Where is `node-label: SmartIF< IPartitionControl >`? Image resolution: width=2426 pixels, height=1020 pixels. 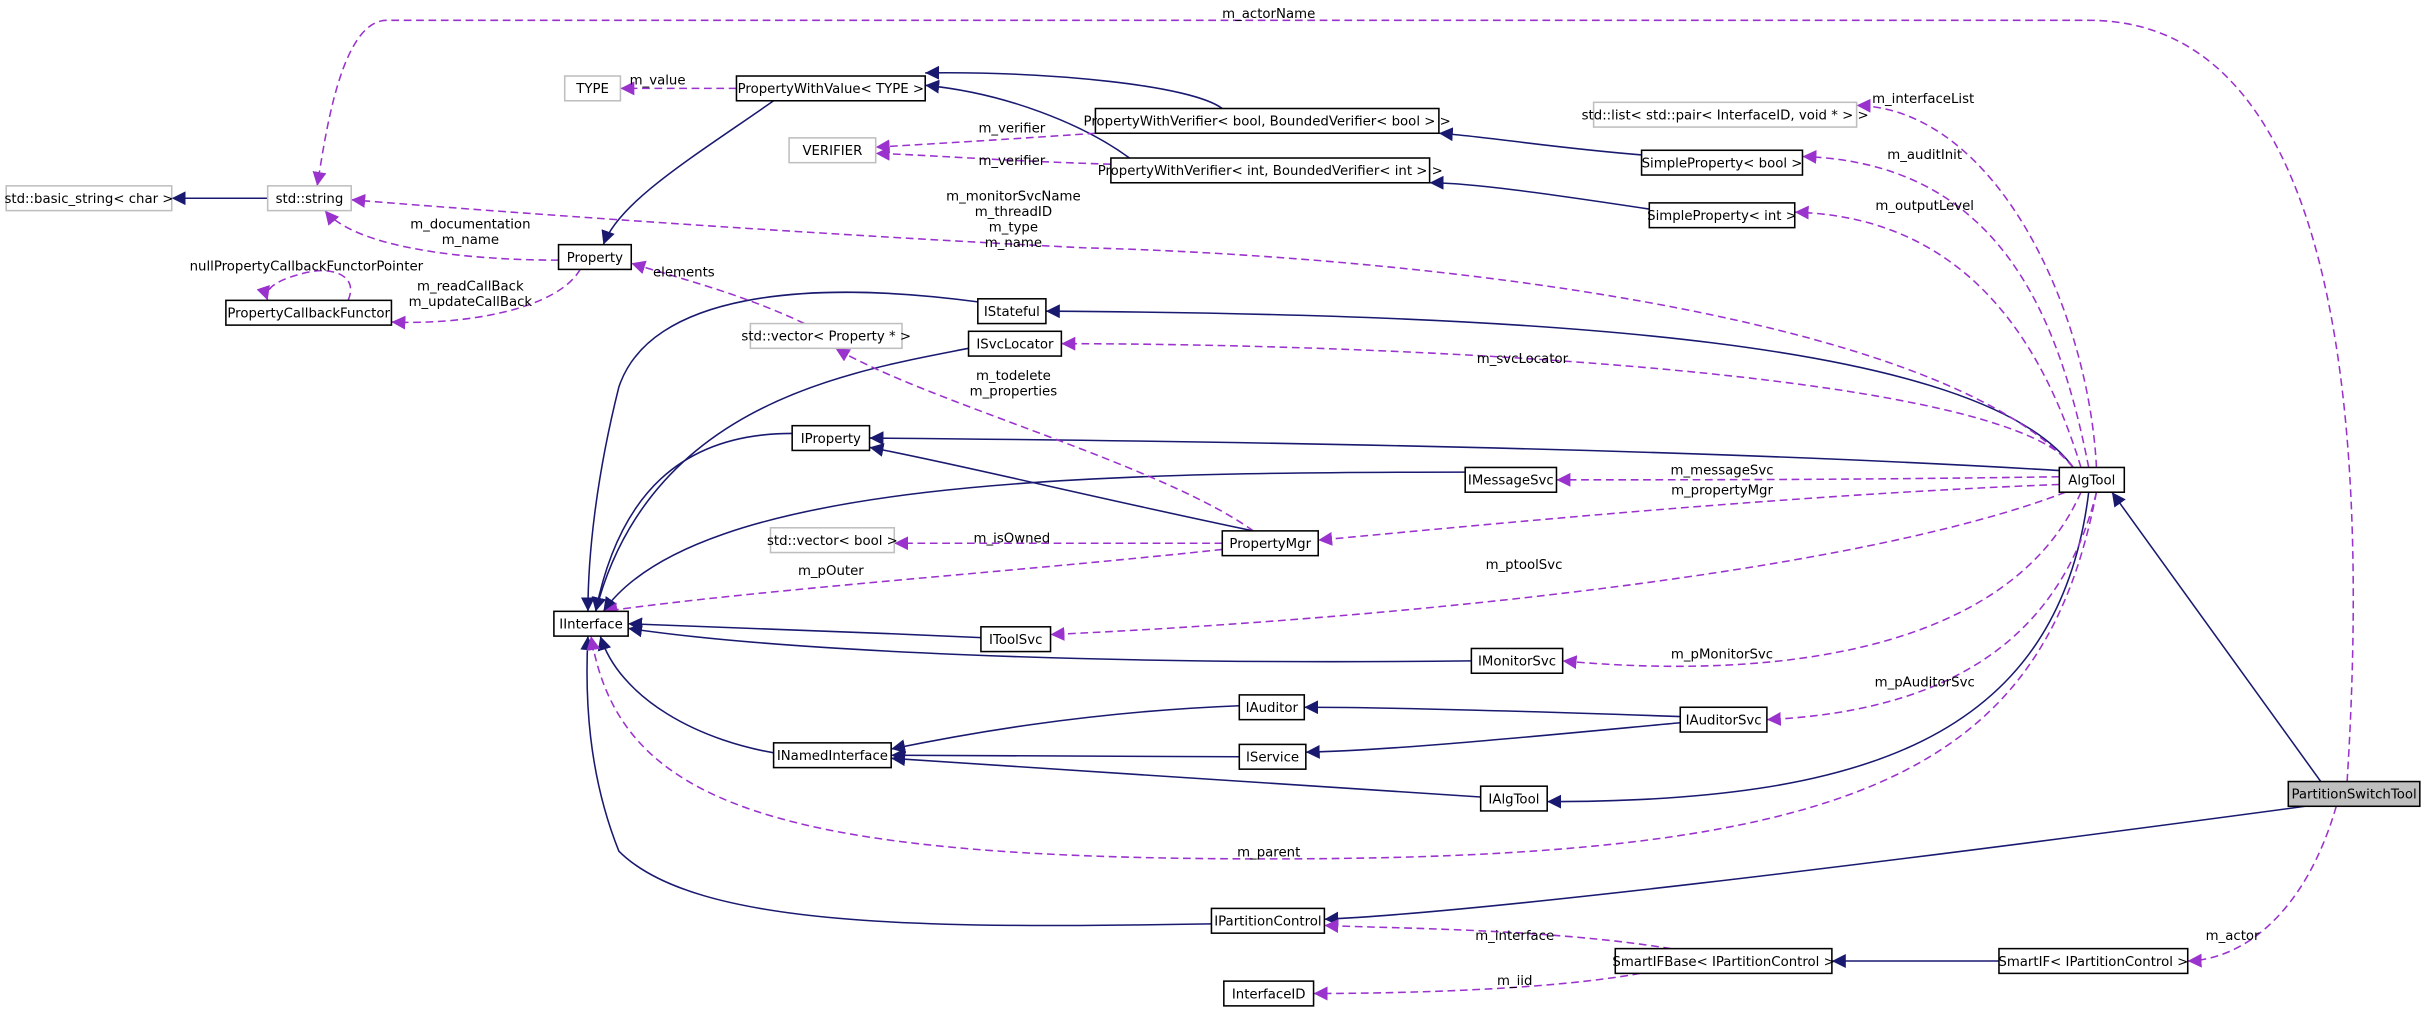 node-label: SmartIF< IPartitionControl > is located at coordinates (2093, 962).